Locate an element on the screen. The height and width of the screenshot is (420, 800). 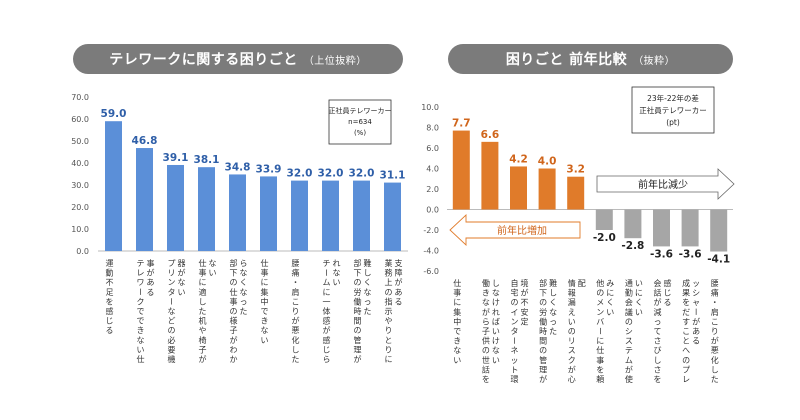
svg-text: を is located at coordinates (686, 302).